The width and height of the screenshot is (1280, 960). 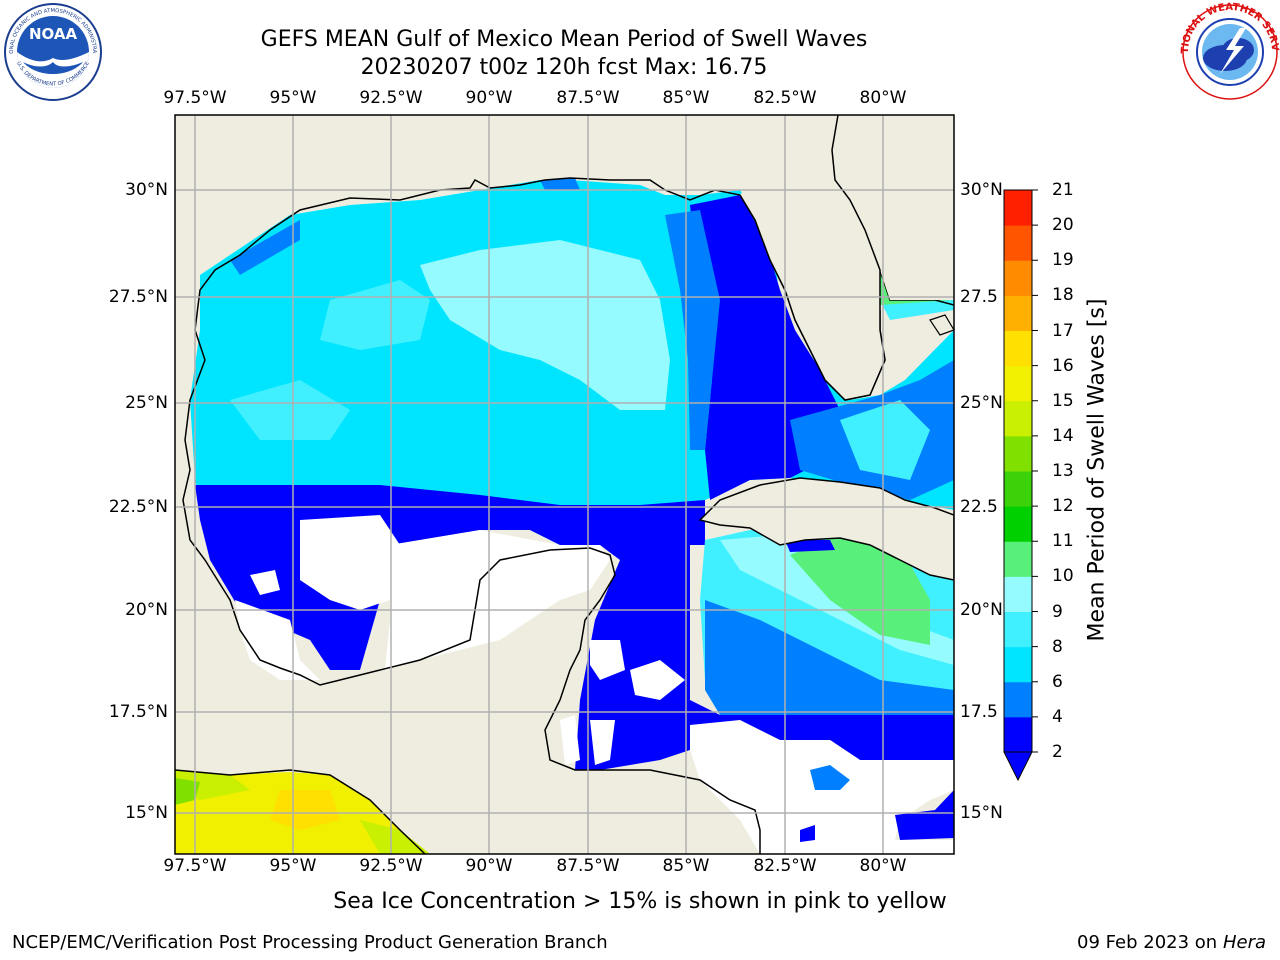 I want to click on lon-tick-bottom: 97.5°W, so click(x=195, y=866).